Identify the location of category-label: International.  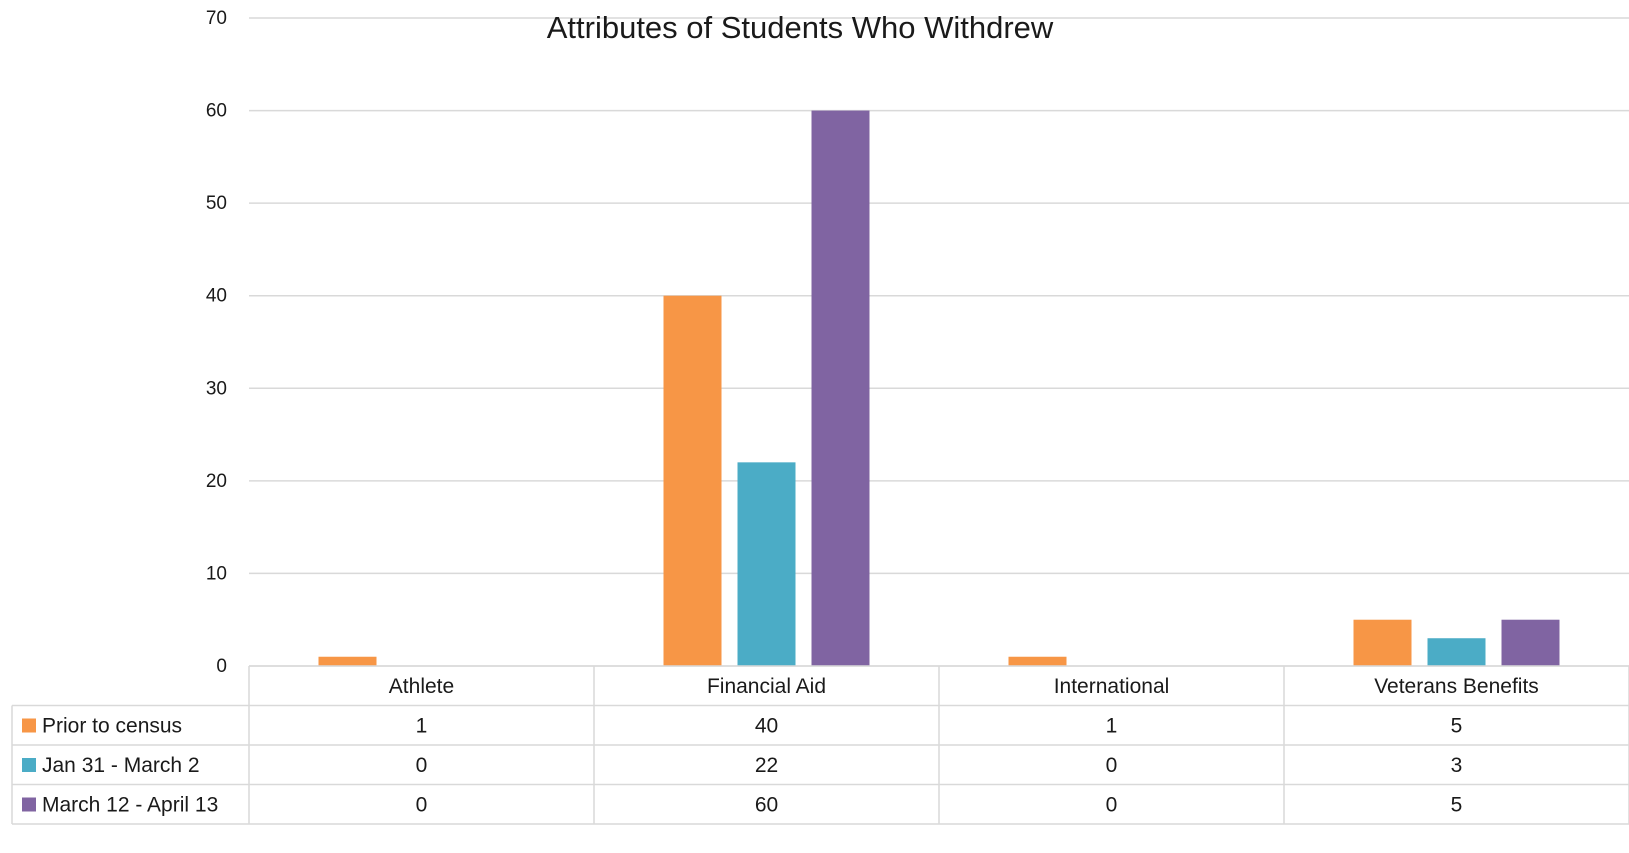
(1112, 686).